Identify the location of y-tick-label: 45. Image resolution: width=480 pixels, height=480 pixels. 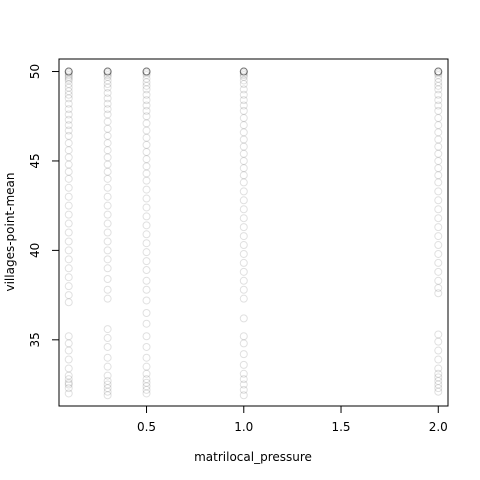
(35, 160).